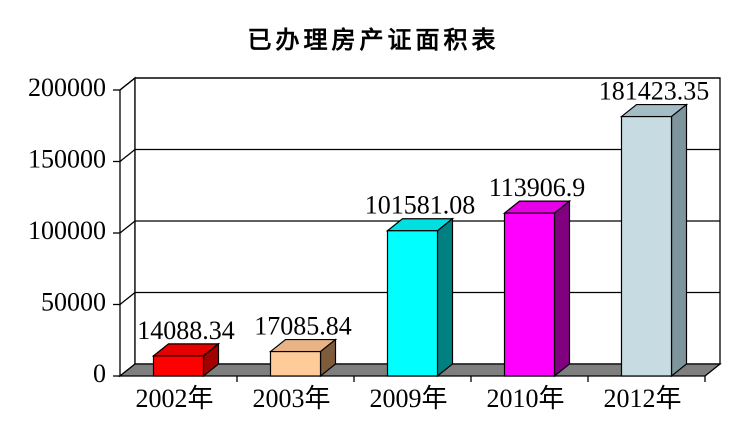 This screenshot has width=747, height=438. What do you see at coordinates (408, 398) in the screenshot?
I see `category-label: 2009年` at bounding box center [408, 398].